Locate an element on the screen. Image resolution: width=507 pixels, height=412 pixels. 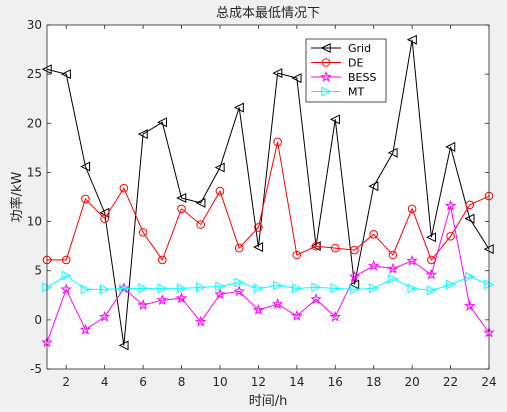
legend-marker-bess is located at coordinates (326, 76).